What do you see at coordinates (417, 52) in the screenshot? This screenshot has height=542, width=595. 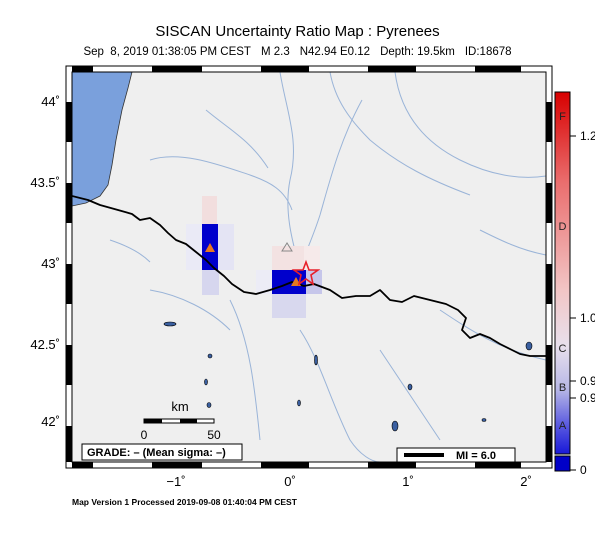 I see `event-depth: Depth: 19.5km` at bounding box center [417, 52].